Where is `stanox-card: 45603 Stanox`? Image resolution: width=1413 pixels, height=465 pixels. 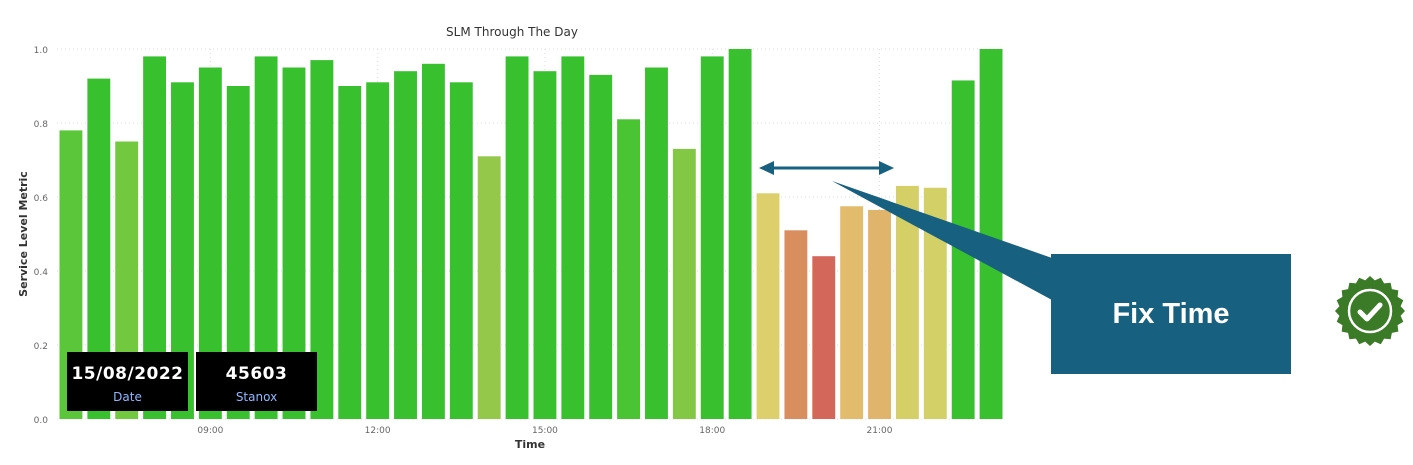
stanox-card: 45603 Stanox is located at coordinates (256, 381).